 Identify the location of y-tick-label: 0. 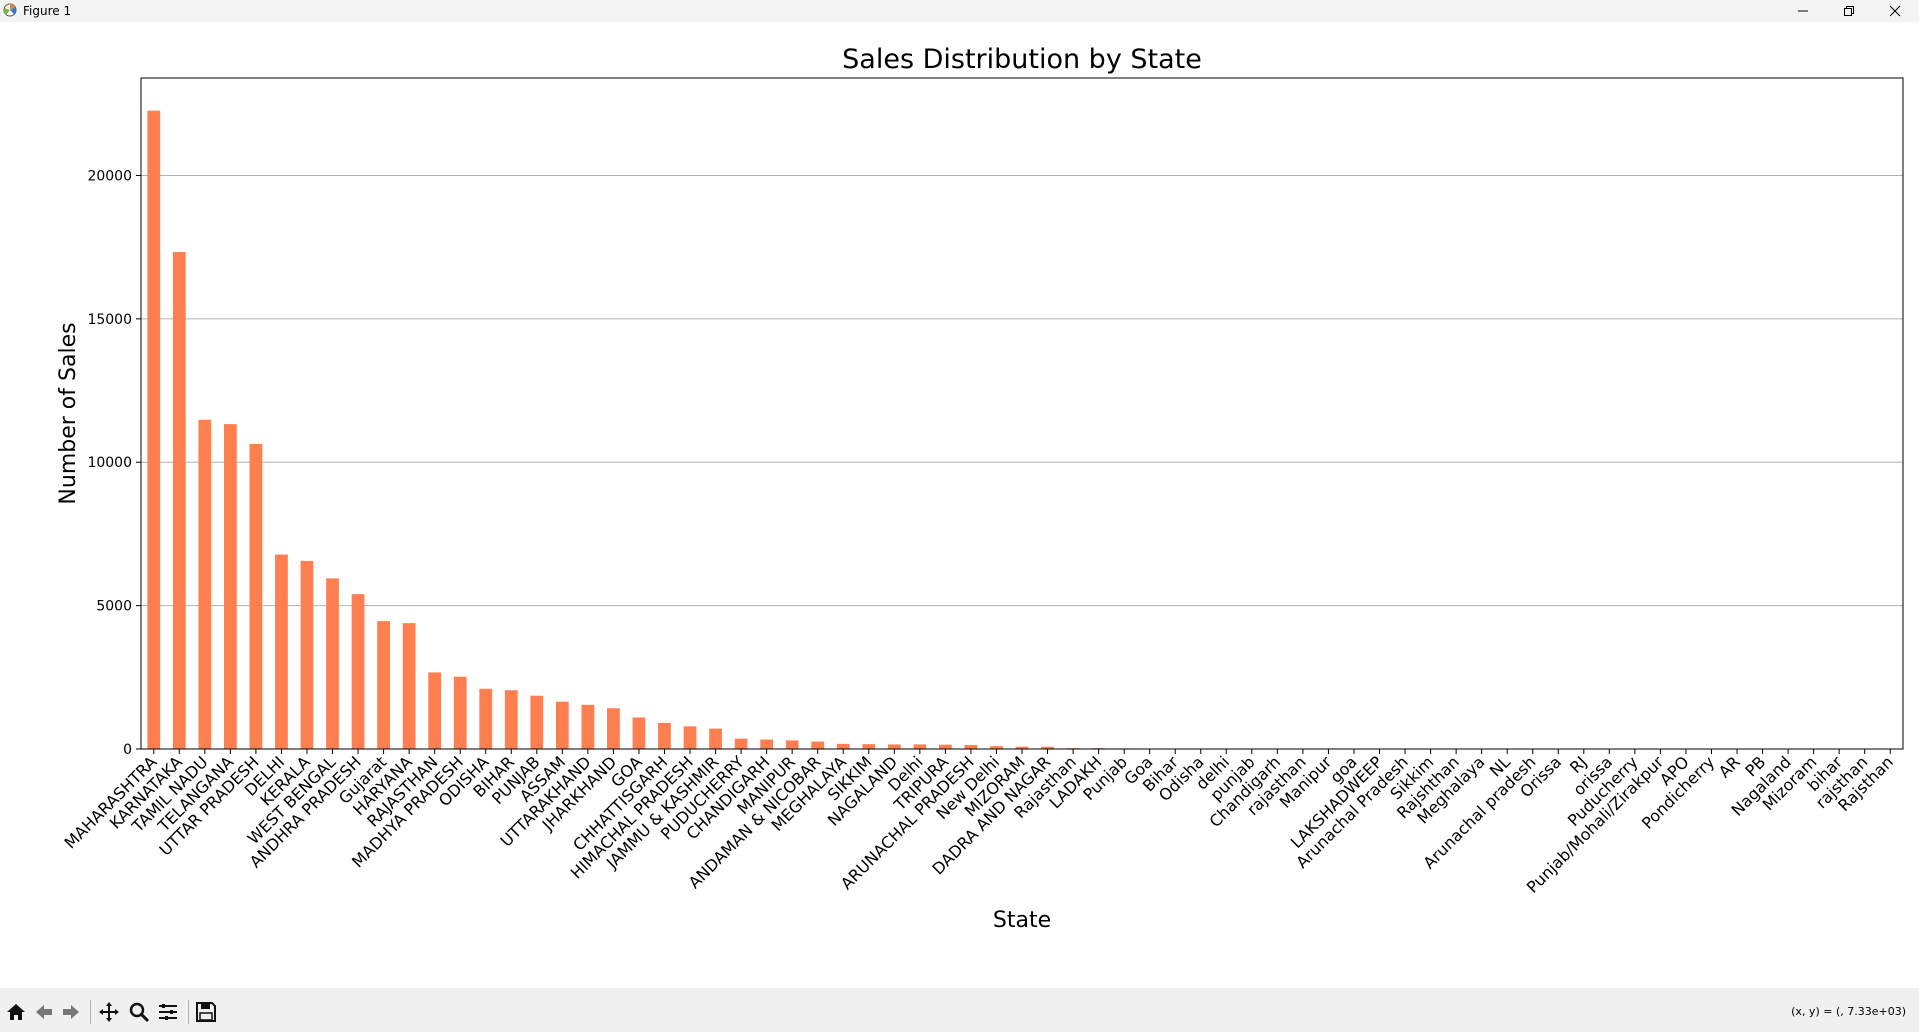
(127, 750).